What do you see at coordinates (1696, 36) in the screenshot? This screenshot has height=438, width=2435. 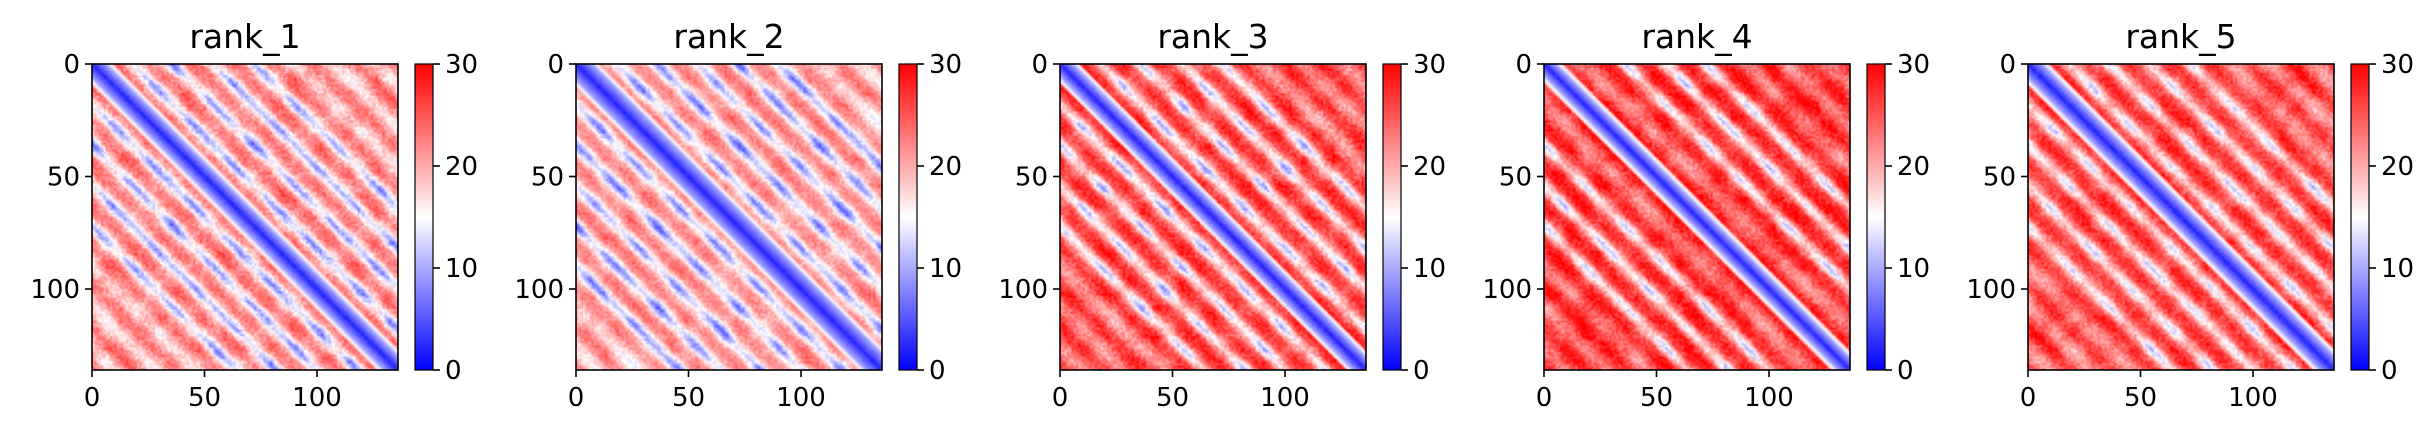 I see `chart-title: rank_4` at bounding box center [1696, 36].